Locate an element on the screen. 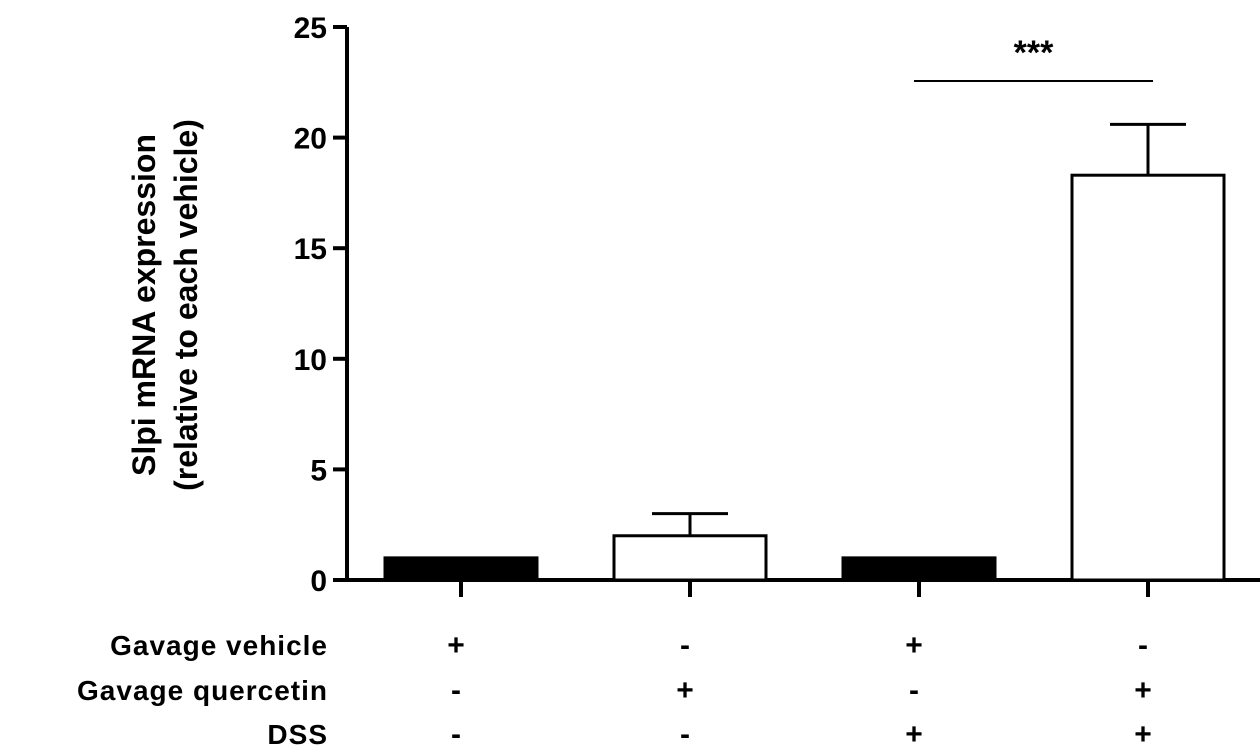  condition-sign-r3-c2: - is located at coordinates (685, 732).